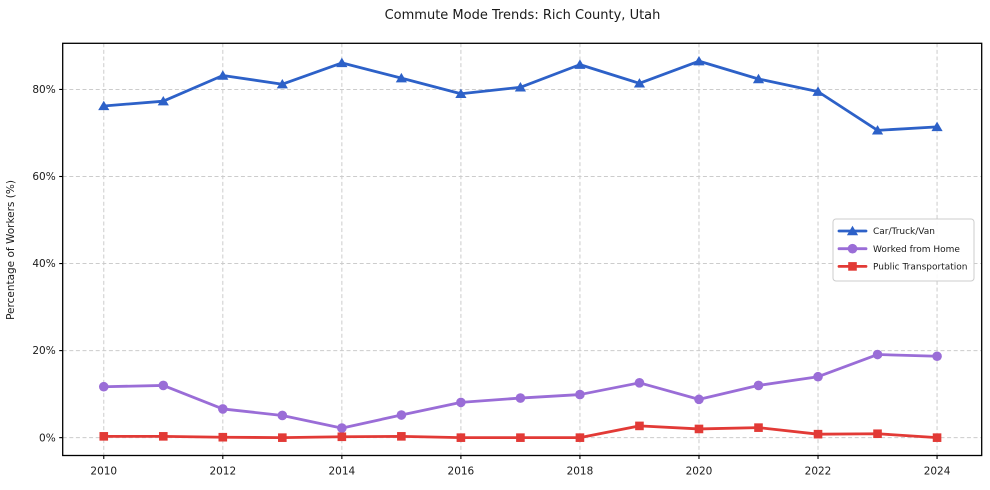 This screenshot has width=990, height=490. I want to click on series-markers-car-truck-van, so click(520, 95).